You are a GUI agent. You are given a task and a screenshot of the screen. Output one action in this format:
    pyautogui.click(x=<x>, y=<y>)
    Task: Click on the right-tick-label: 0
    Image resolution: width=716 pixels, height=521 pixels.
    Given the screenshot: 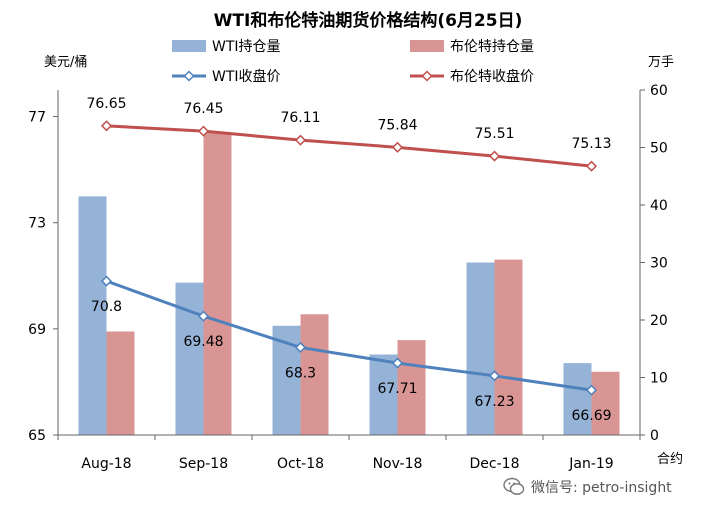 What is the action you would take?
    pyautogui.click(x=654, y=436)
    